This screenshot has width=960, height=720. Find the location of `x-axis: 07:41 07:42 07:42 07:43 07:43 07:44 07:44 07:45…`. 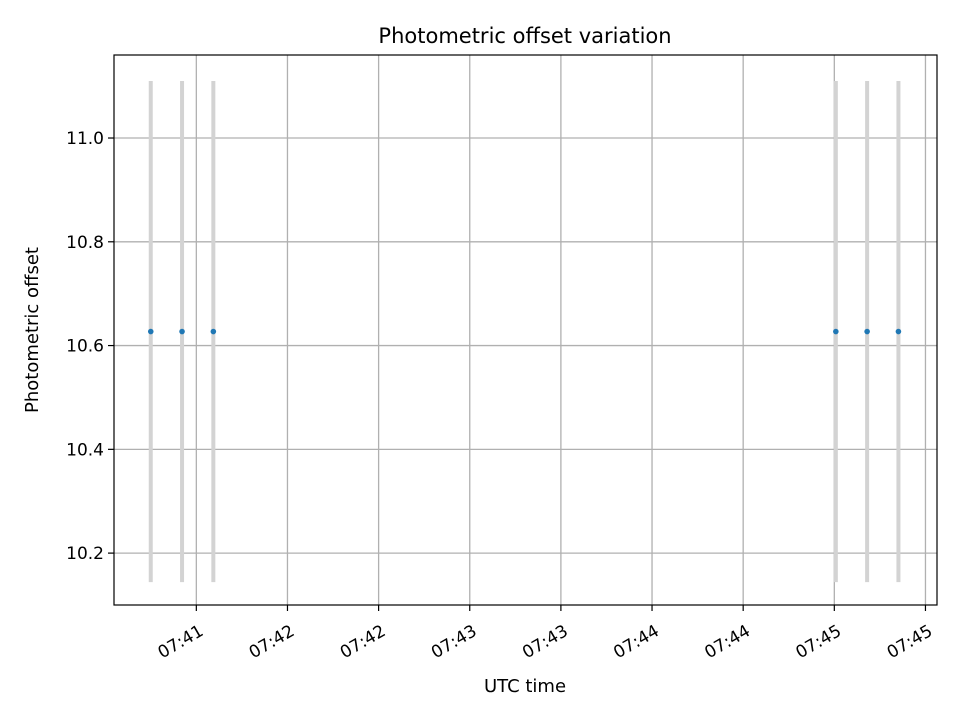

x-axis: 07:41 07:42 07:42 07:43 07:43 07:44 07:44 07:45… is located at coordinates (545, 634).